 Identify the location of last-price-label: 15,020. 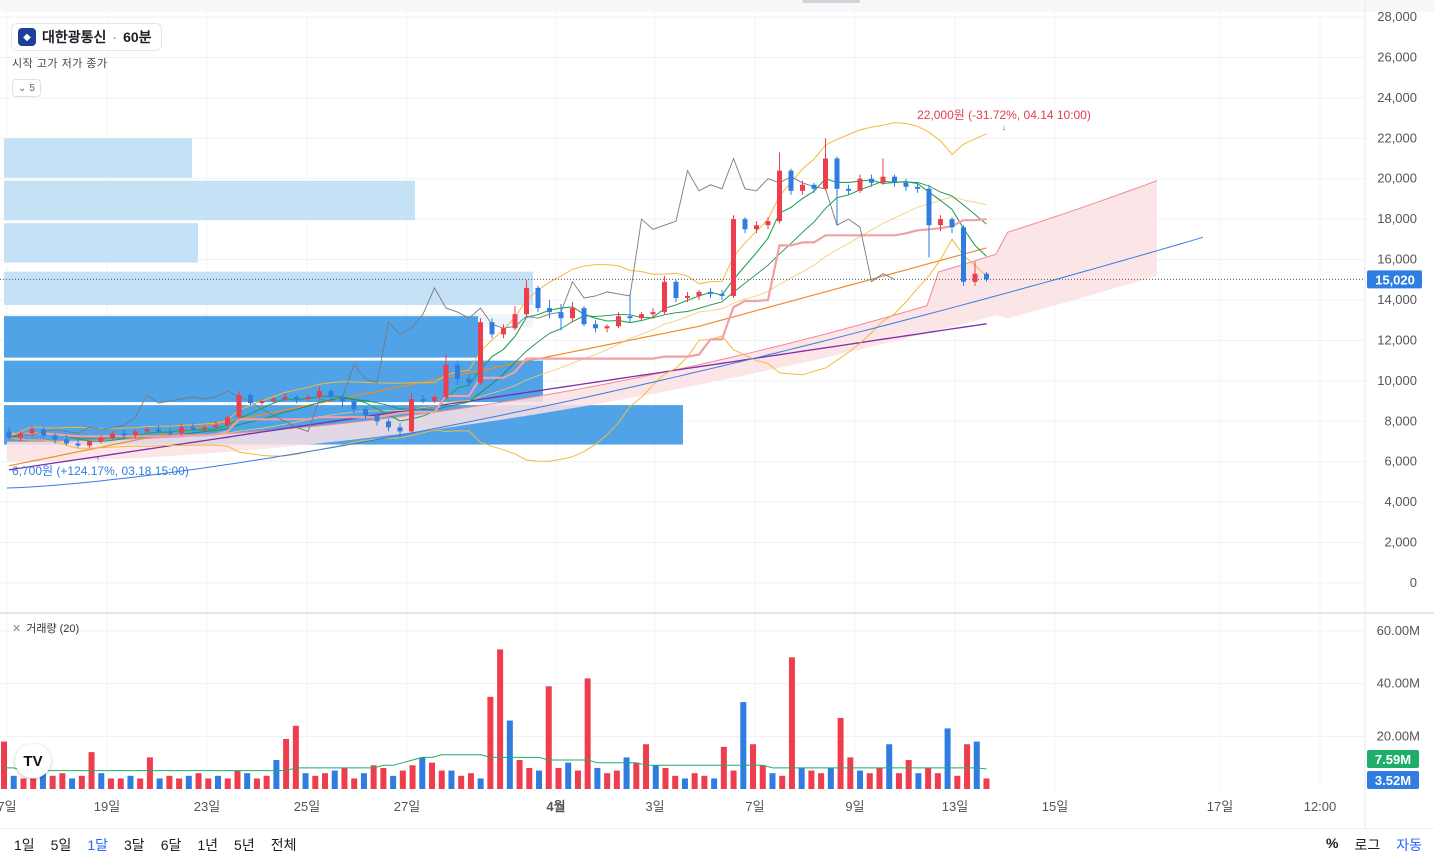
(1395, 279).